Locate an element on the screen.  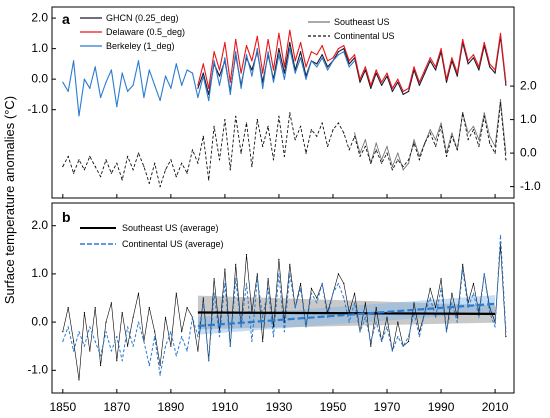
y-tick-label-b: 1.0 is located at coordinates (39, 273).